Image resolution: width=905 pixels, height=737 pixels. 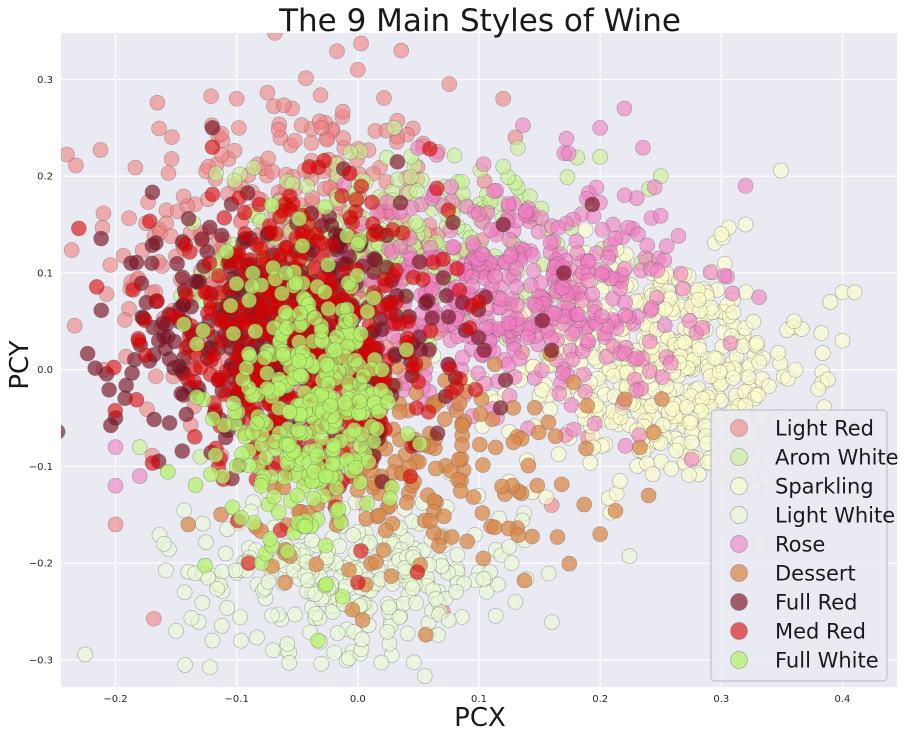 I want to click on y-tick-label: −0.3, so click(x=41, y=660).